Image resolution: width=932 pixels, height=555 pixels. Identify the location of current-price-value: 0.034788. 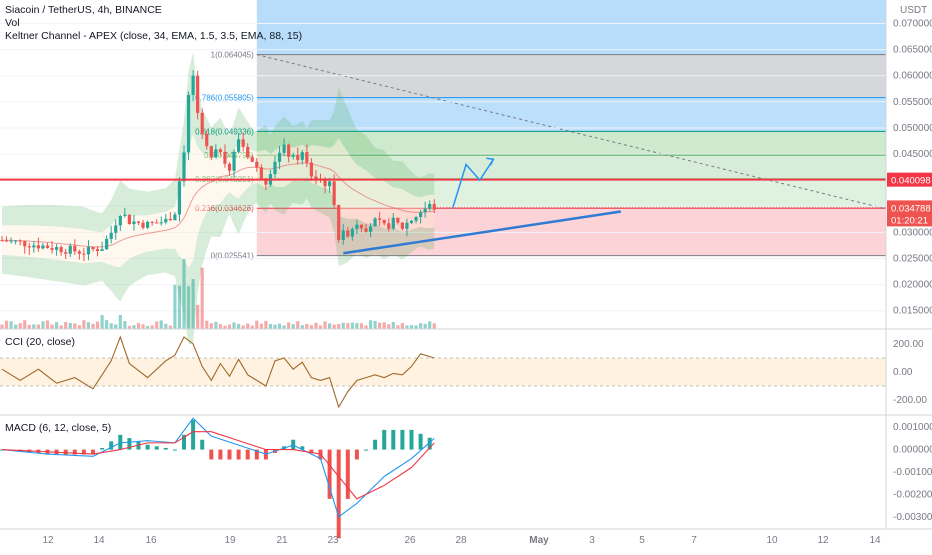
(911, 208).